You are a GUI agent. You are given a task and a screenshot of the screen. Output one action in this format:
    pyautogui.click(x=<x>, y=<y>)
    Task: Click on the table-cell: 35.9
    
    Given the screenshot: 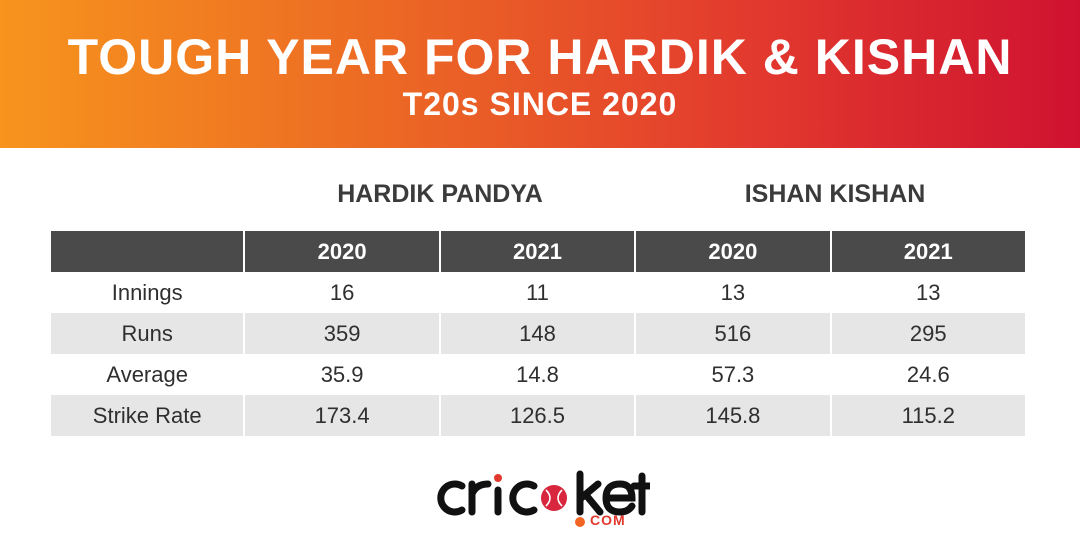 What is the action you would take?
    pyautogui.click(x=340, y=374)
    